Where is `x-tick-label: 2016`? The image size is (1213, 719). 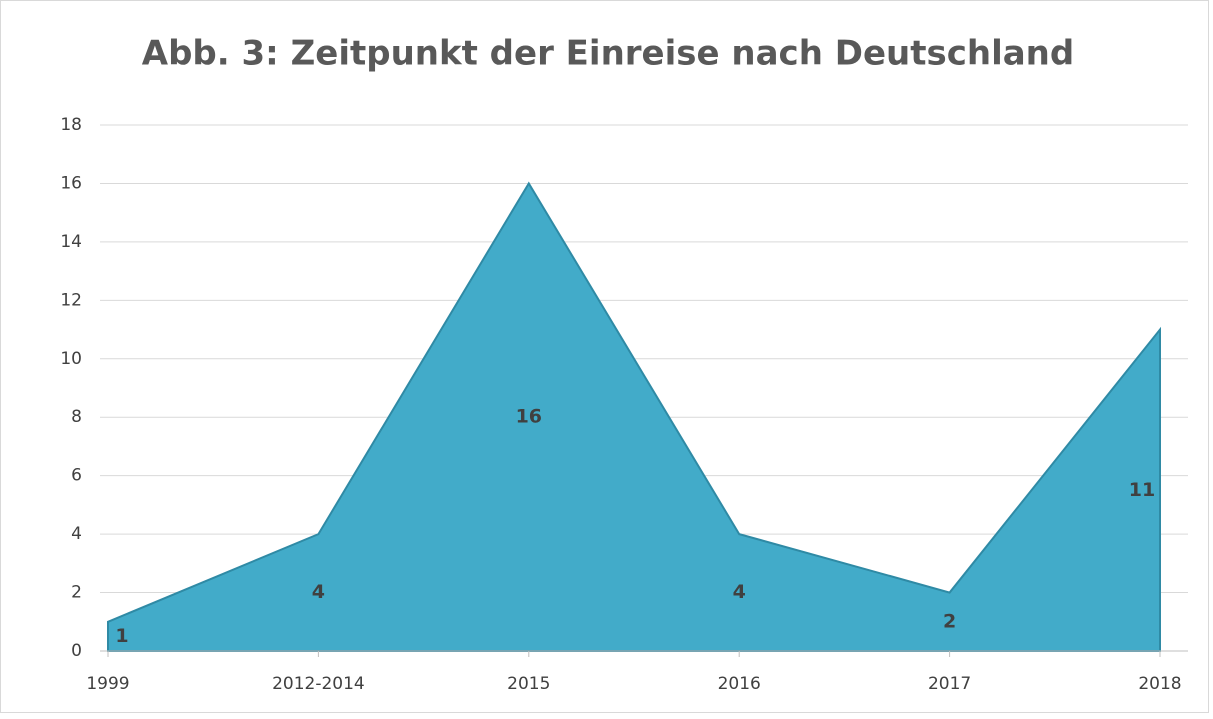
x-tick-label: 2016 is located at coordinates (739, 684).